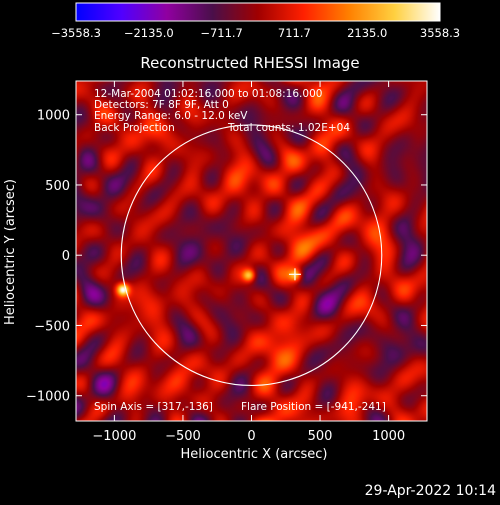 This screenshot has height=505, width=500. What do you see at coordinates (430, 491) in the screenshot?
I see `footer-timestamp: 29-Apr-2022 10:14` at bounding box center [430, 491].